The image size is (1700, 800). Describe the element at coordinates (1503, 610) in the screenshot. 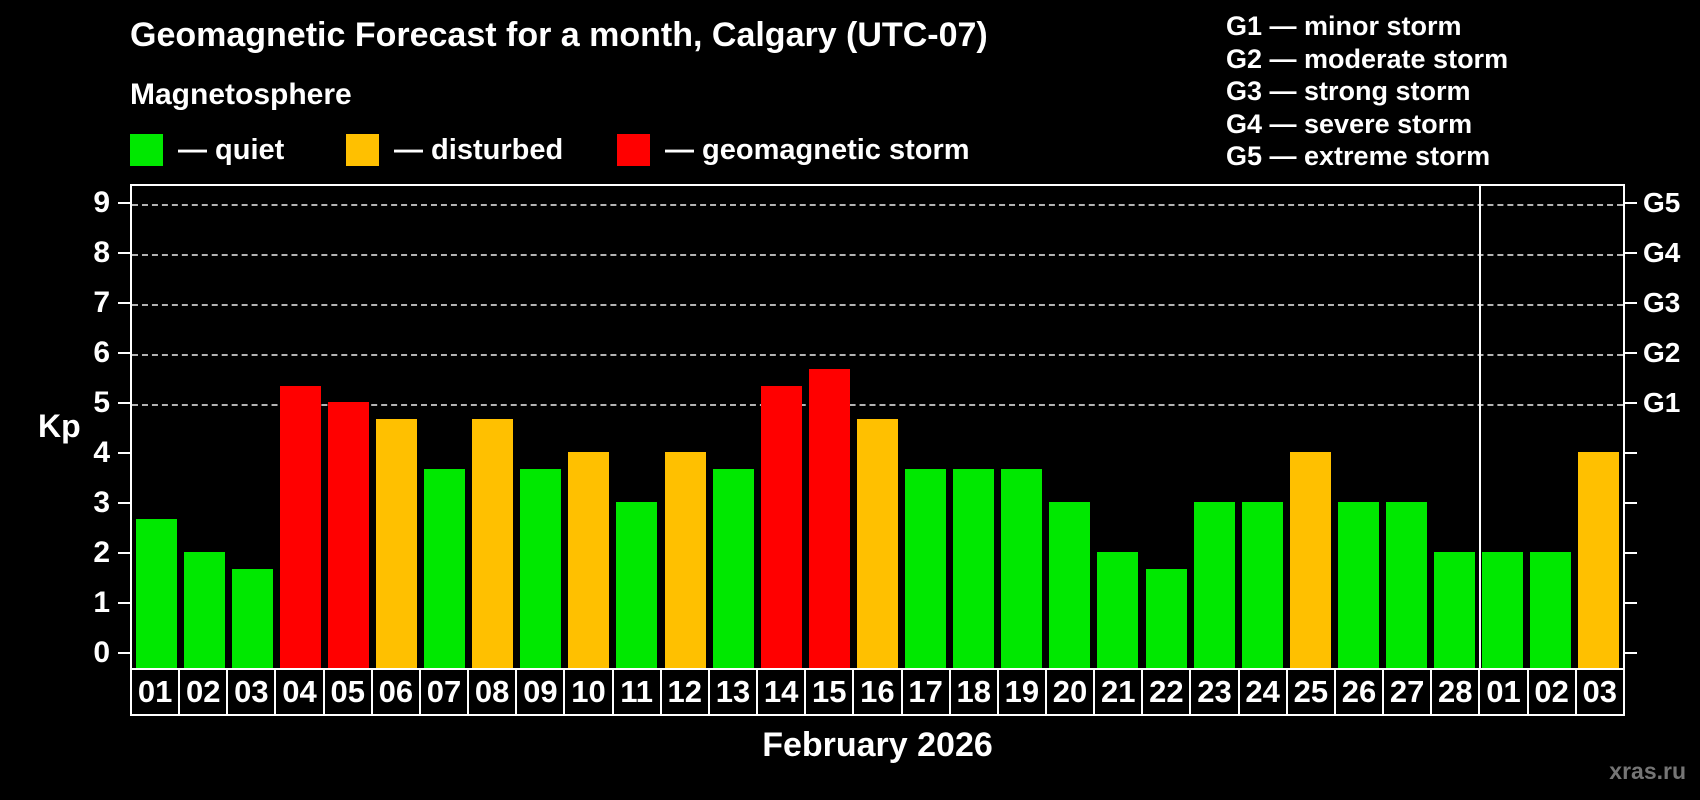

I see `kp-bar-day-01-next-month` at that location.